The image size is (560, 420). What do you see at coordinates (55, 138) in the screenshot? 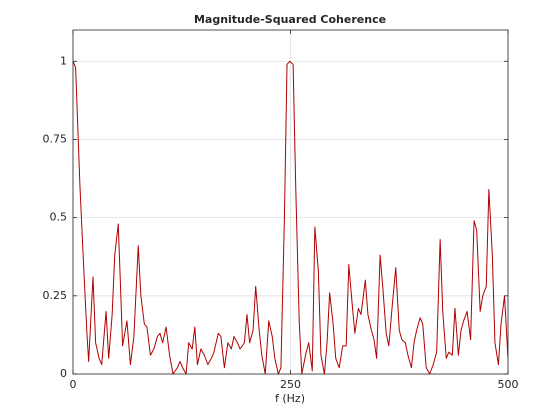
I see `y-tick-label: 0.75` at bounding box center [55, 138].